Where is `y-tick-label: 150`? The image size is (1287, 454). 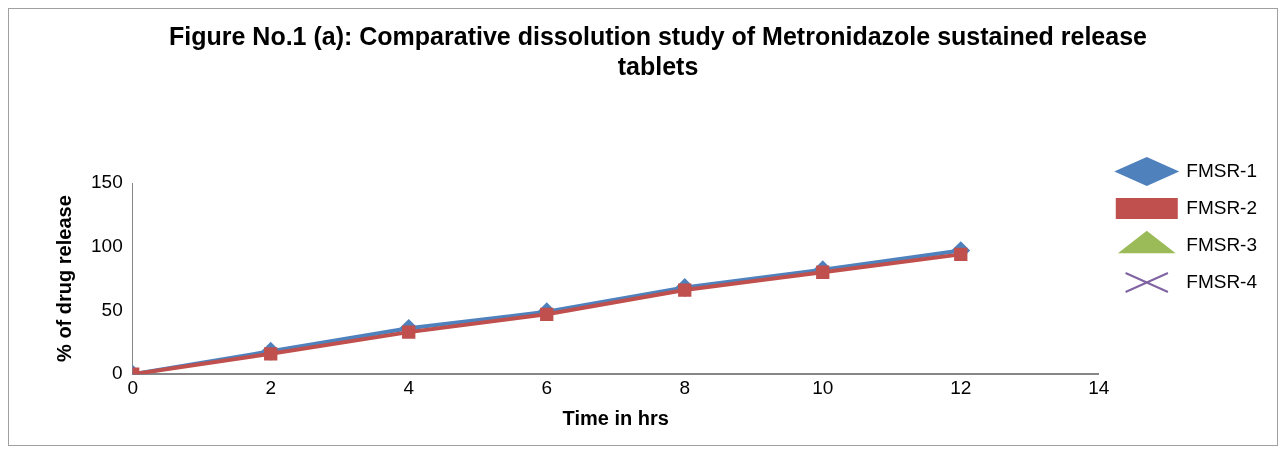 y-tick-label: 150 is located at coordinates (107, 182).